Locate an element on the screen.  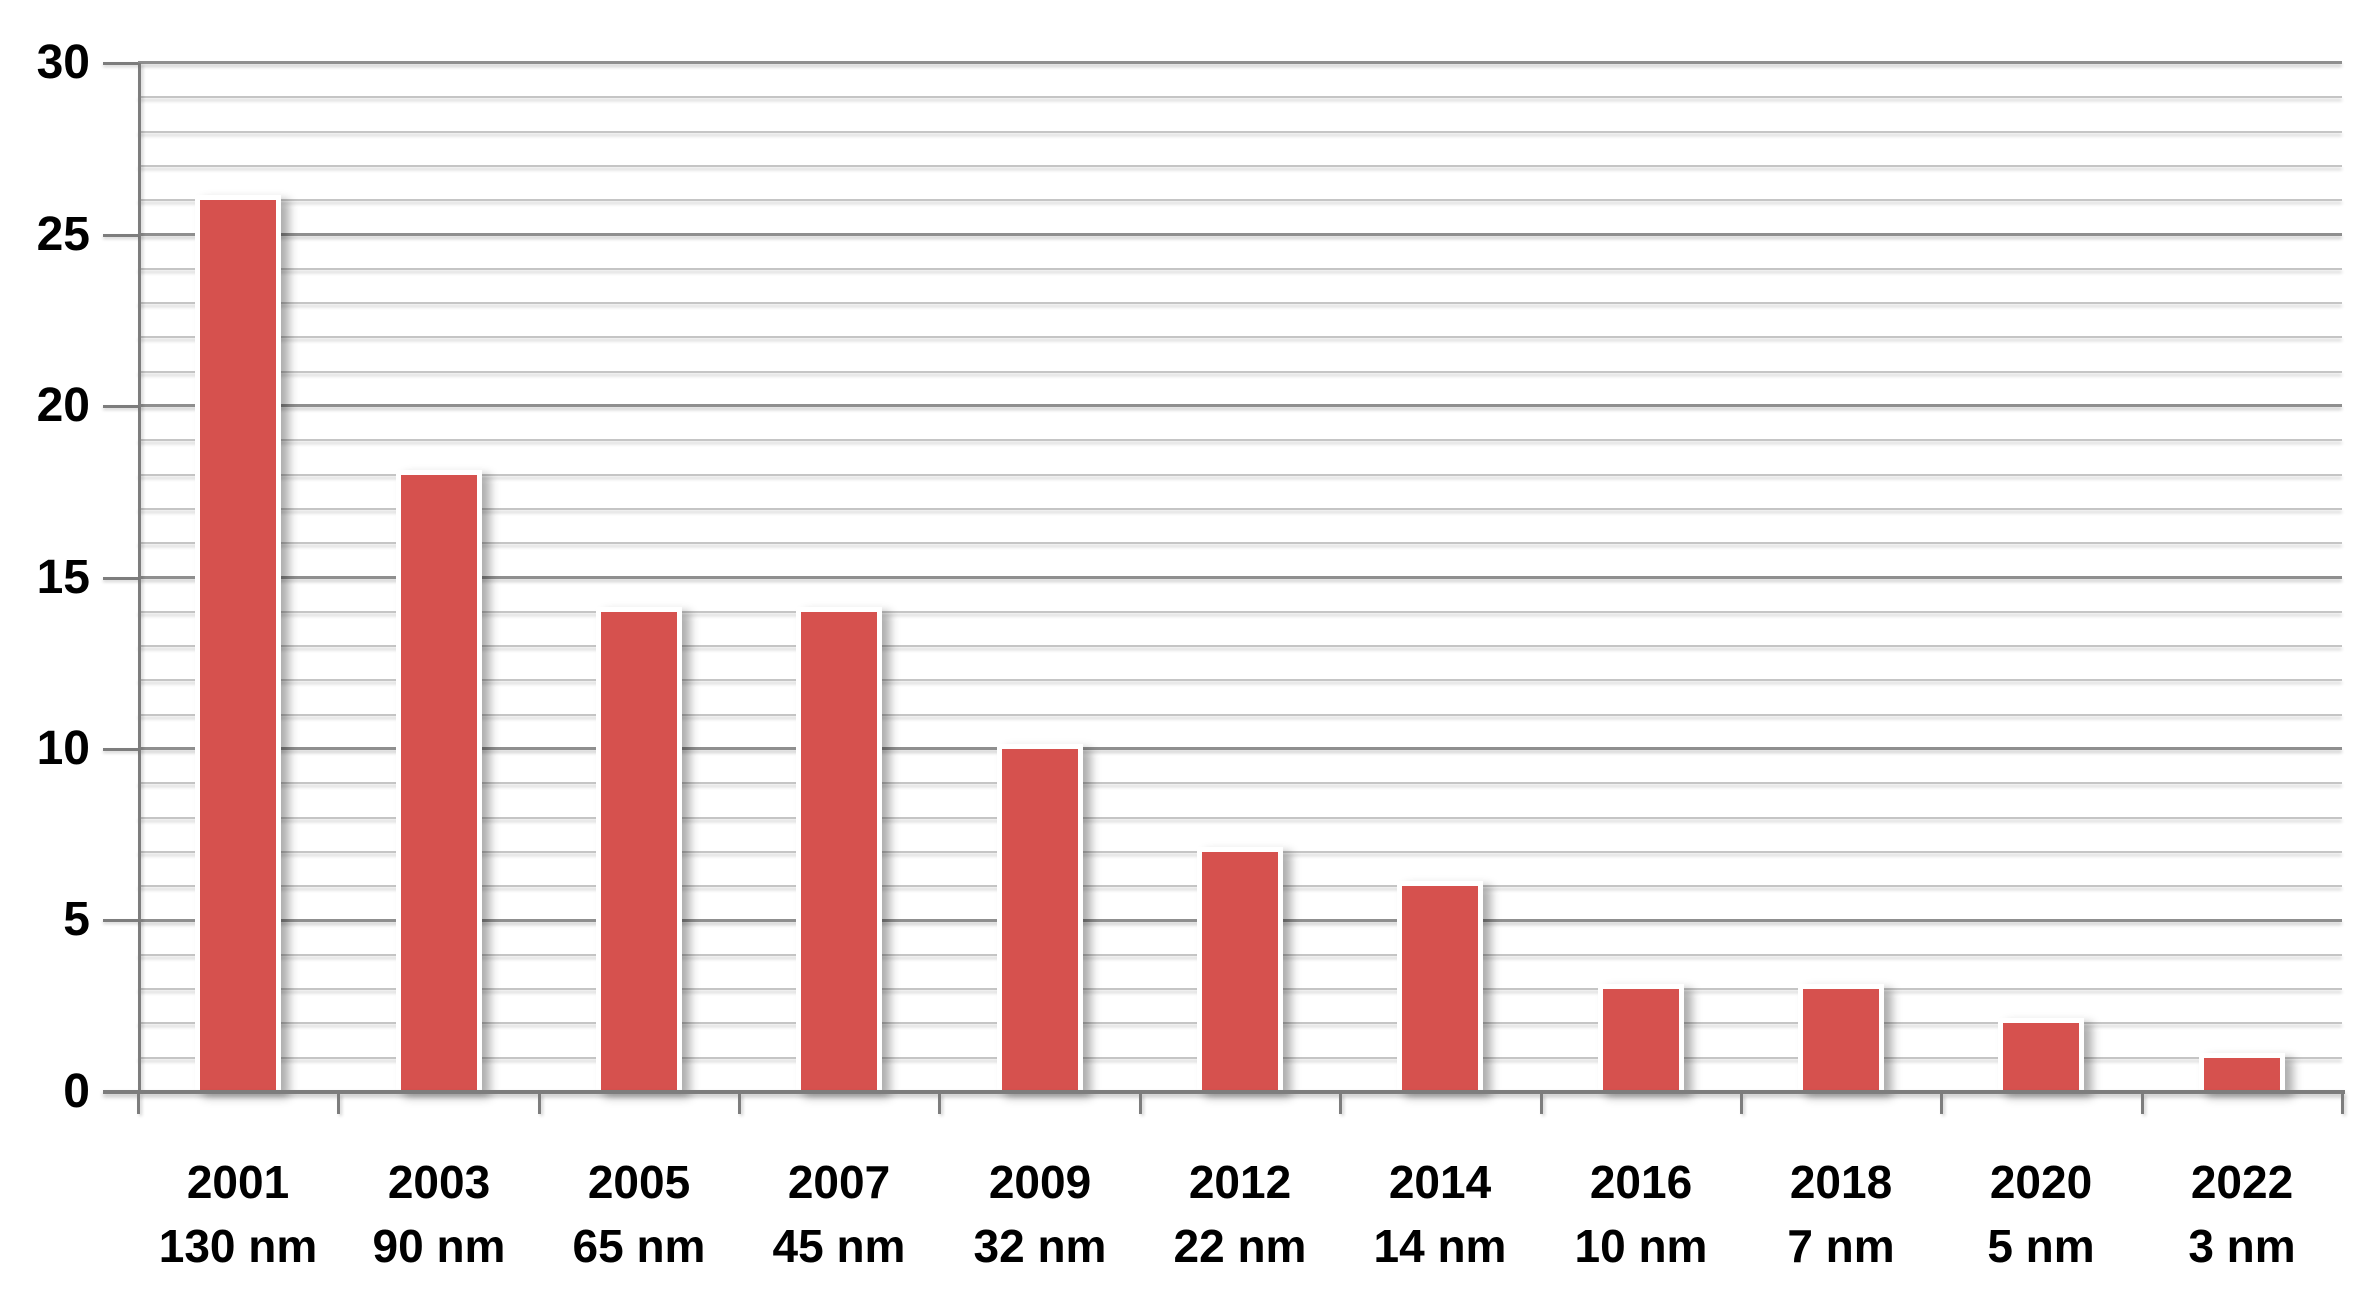
x-axis-label-node: 45 nm is located at coordinates (839, 1246).